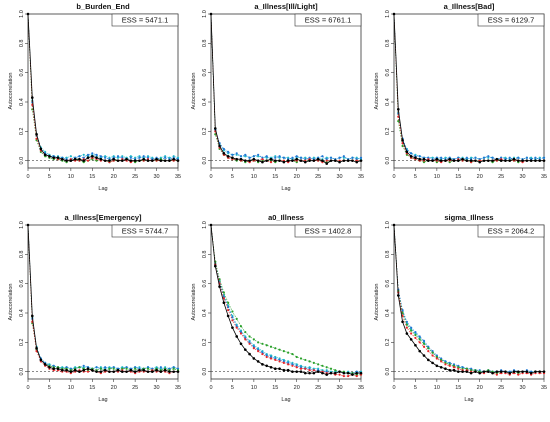 This screenshot has height=422, width=550. What do you see at coordinates (297, 388) in the screenshot?
I see `x-tick-label: 20` at bounding box center [297, 388].